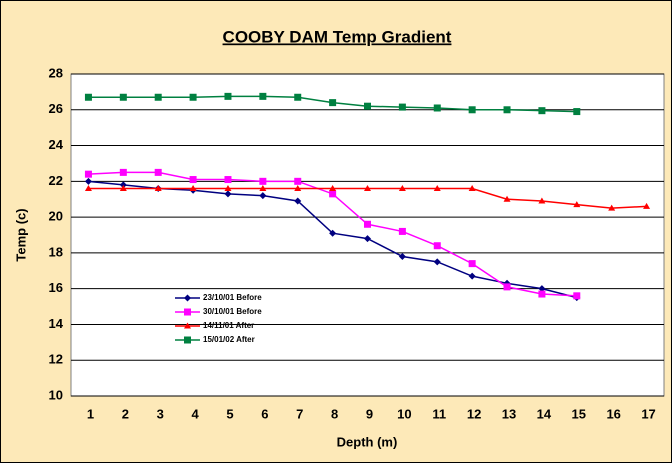 This screenshot has height=463, width=672. What do you see at coordinates (232, 311) in the screenshot?
I see `legend-label: 30/10/01 Before` at bounding box center [232, 311].